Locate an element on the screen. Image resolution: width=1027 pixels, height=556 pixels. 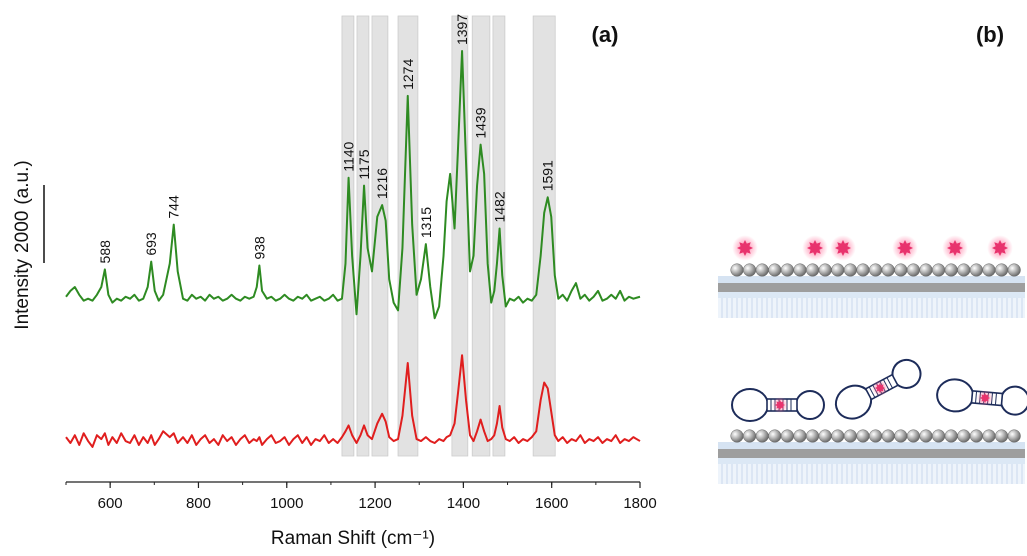
peak-label: 1274 is located at coordinates (408, 74).